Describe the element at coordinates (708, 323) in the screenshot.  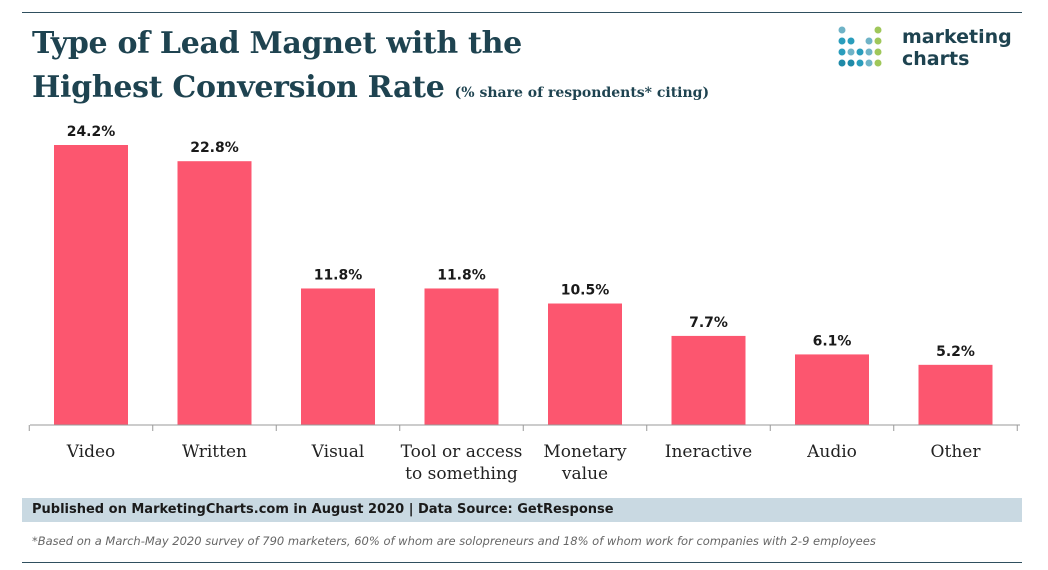
I see `bar-value-label-5: 7.7%` at that location.